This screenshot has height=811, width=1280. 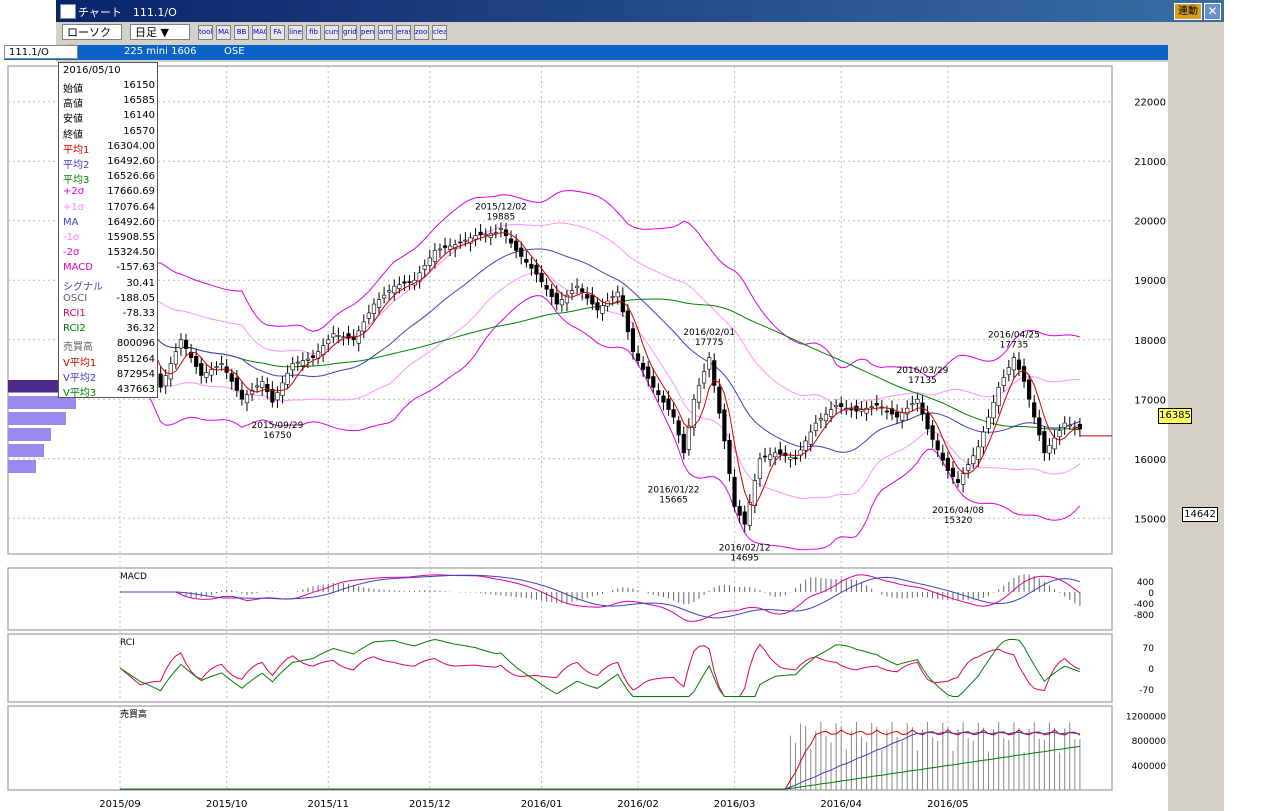 What do you see at coordinates (430, 804) in the screenshot?
I see `time-tick-label: 2015/12` at bounding box center [430, 804].